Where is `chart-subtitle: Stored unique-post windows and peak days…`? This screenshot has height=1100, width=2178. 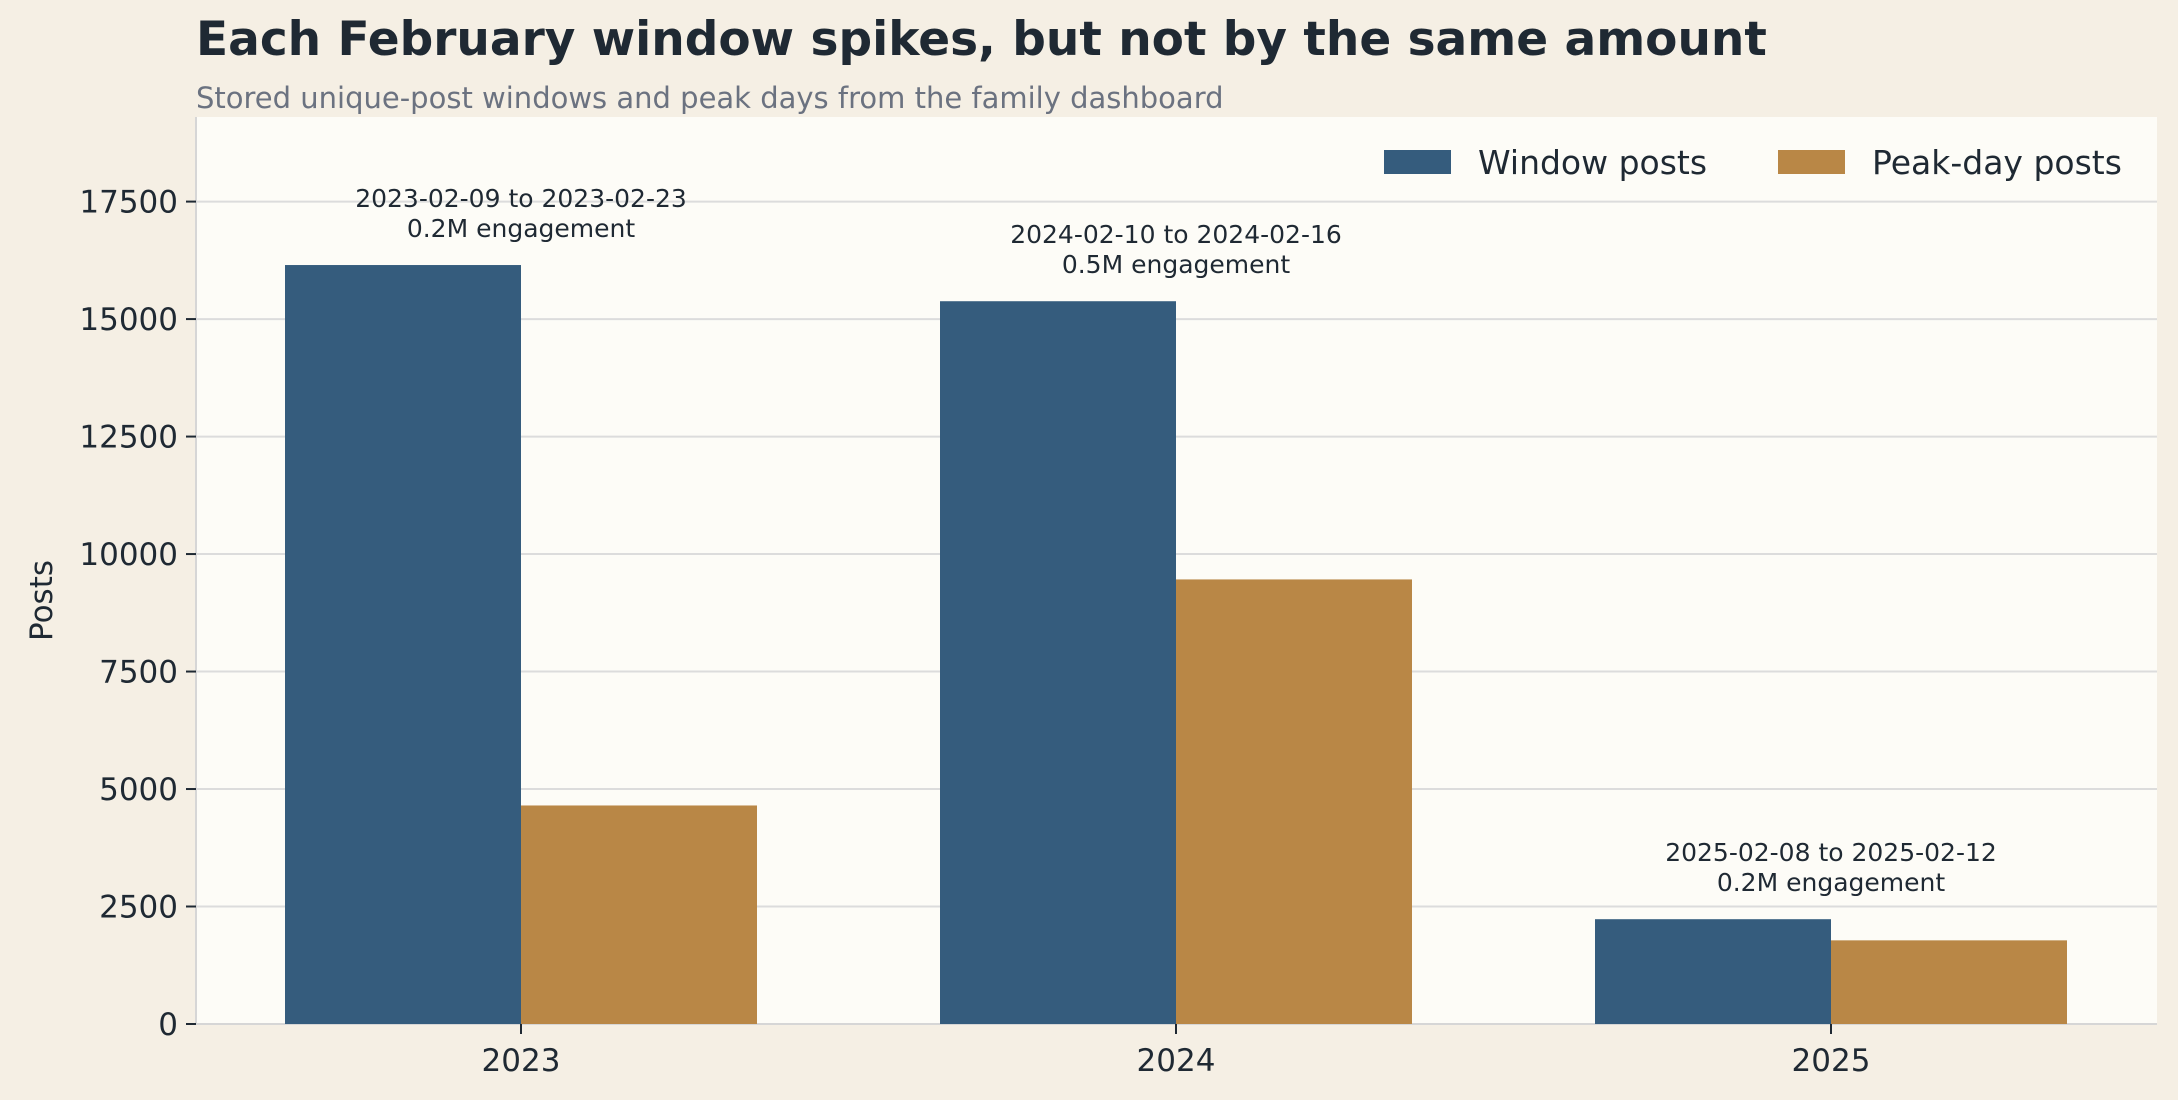
chart-subtitle: Stored unique-post windows and peak days… is located at coordinates (710, 98).